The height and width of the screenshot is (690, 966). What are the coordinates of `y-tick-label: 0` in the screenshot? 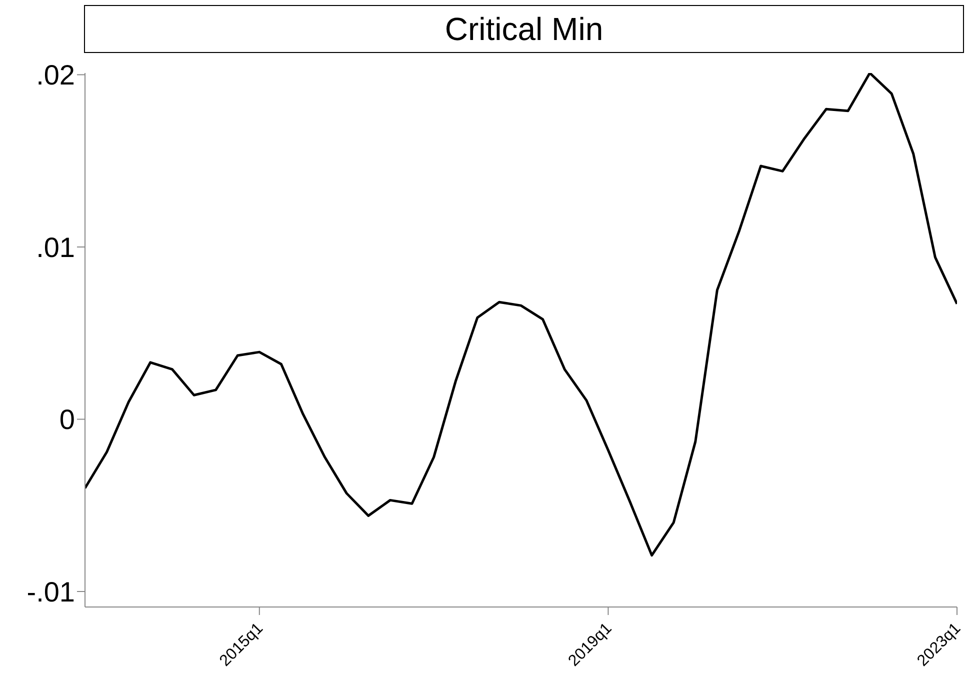 It's located at (67, 420).